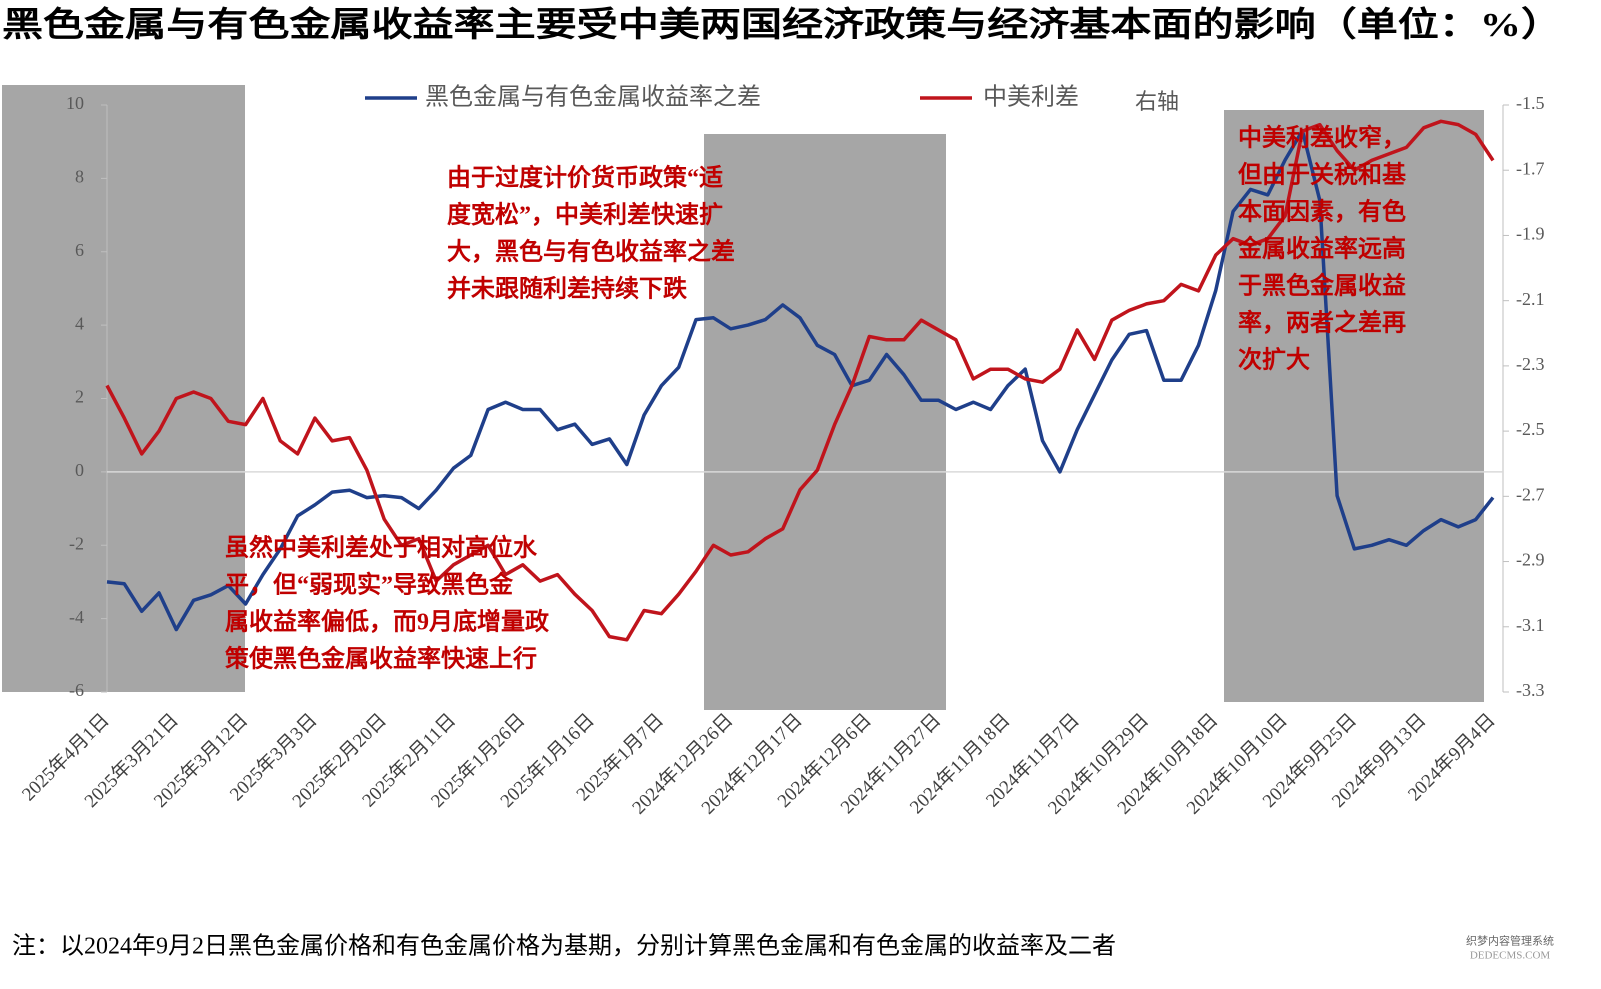 The height and width of the screenshot is (989, 1601). What do you see at coordinates (1322, 212) in the screenshot?
I see `annotation: 本面因素，有色` at bounding box center [1322, 212].